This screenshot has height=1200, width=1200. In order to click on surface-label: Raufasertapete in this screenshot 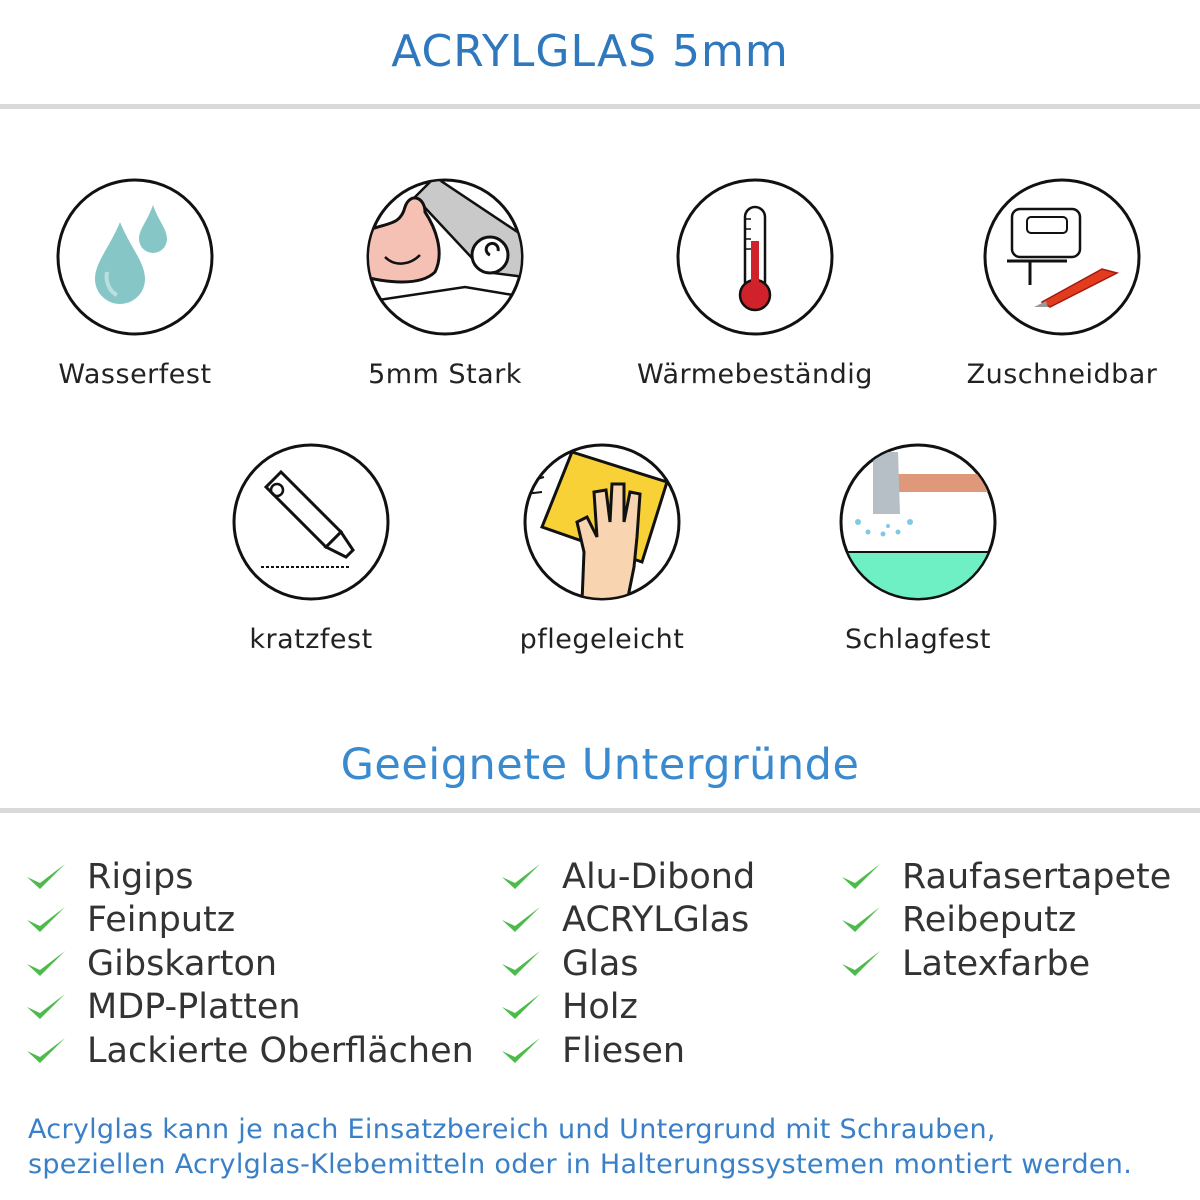, I will do `click(1037, 876)`.